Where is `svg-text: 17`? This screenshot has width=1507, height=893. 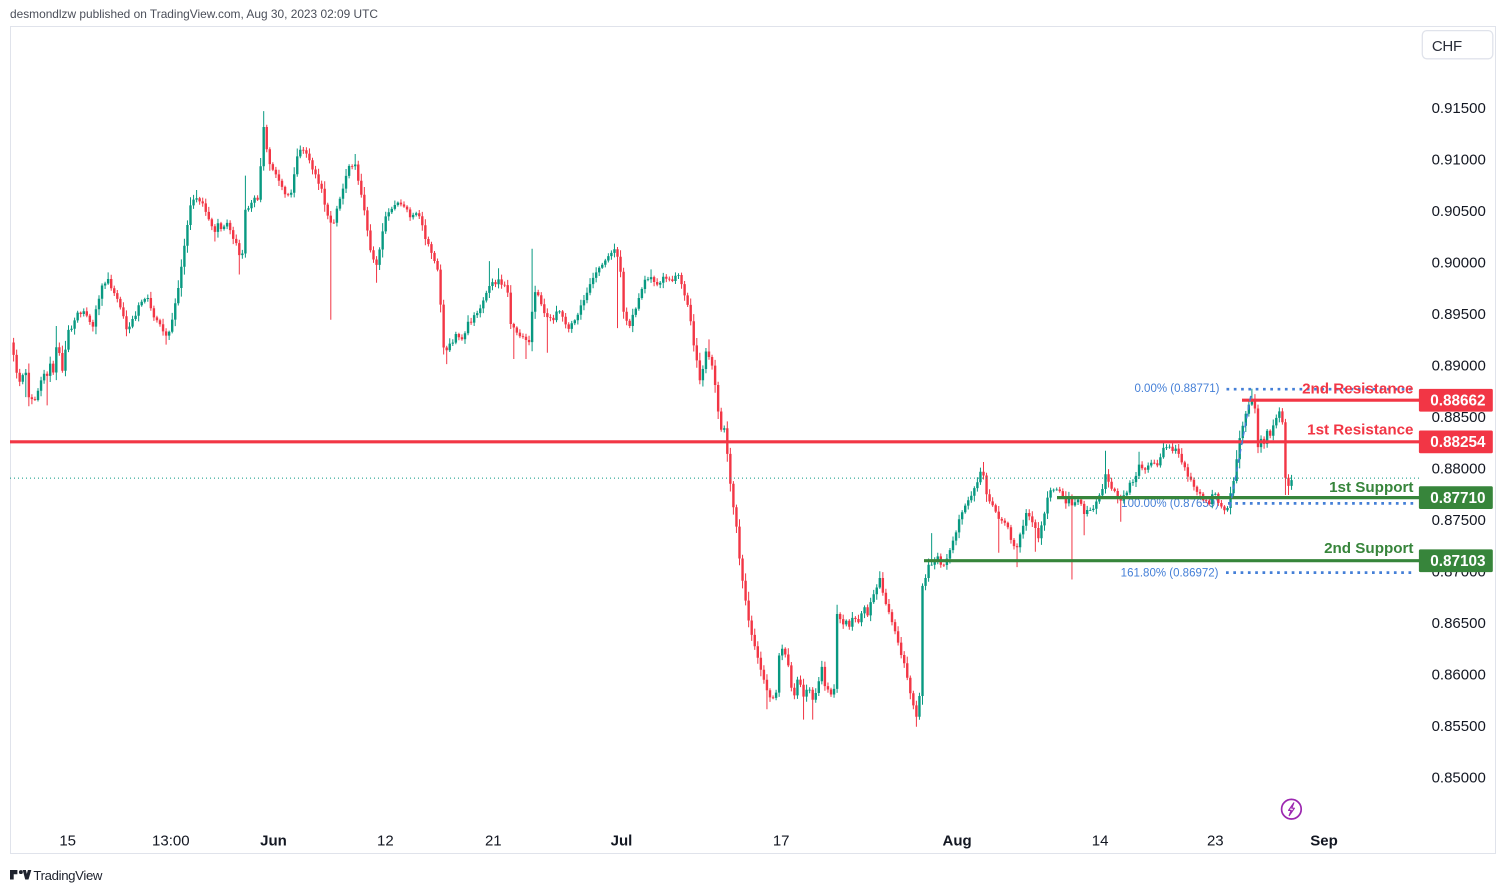 svg-text: 17 is located at coordinates (781, 841).